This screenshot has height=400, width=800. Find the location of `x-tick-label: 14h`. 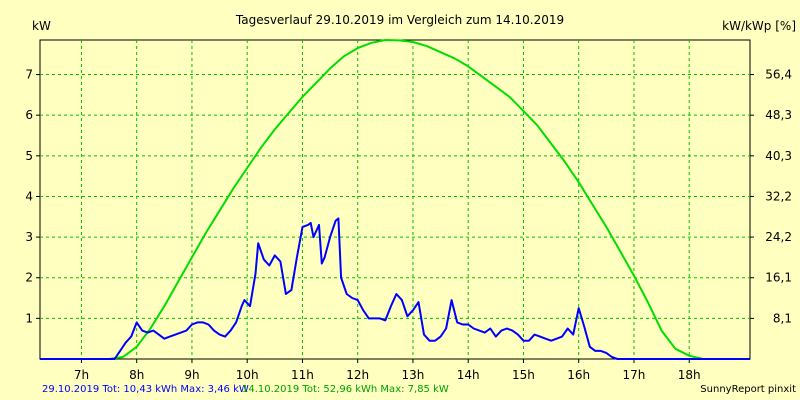

x-tick-label: 14h is located at coordinates (468, 375).